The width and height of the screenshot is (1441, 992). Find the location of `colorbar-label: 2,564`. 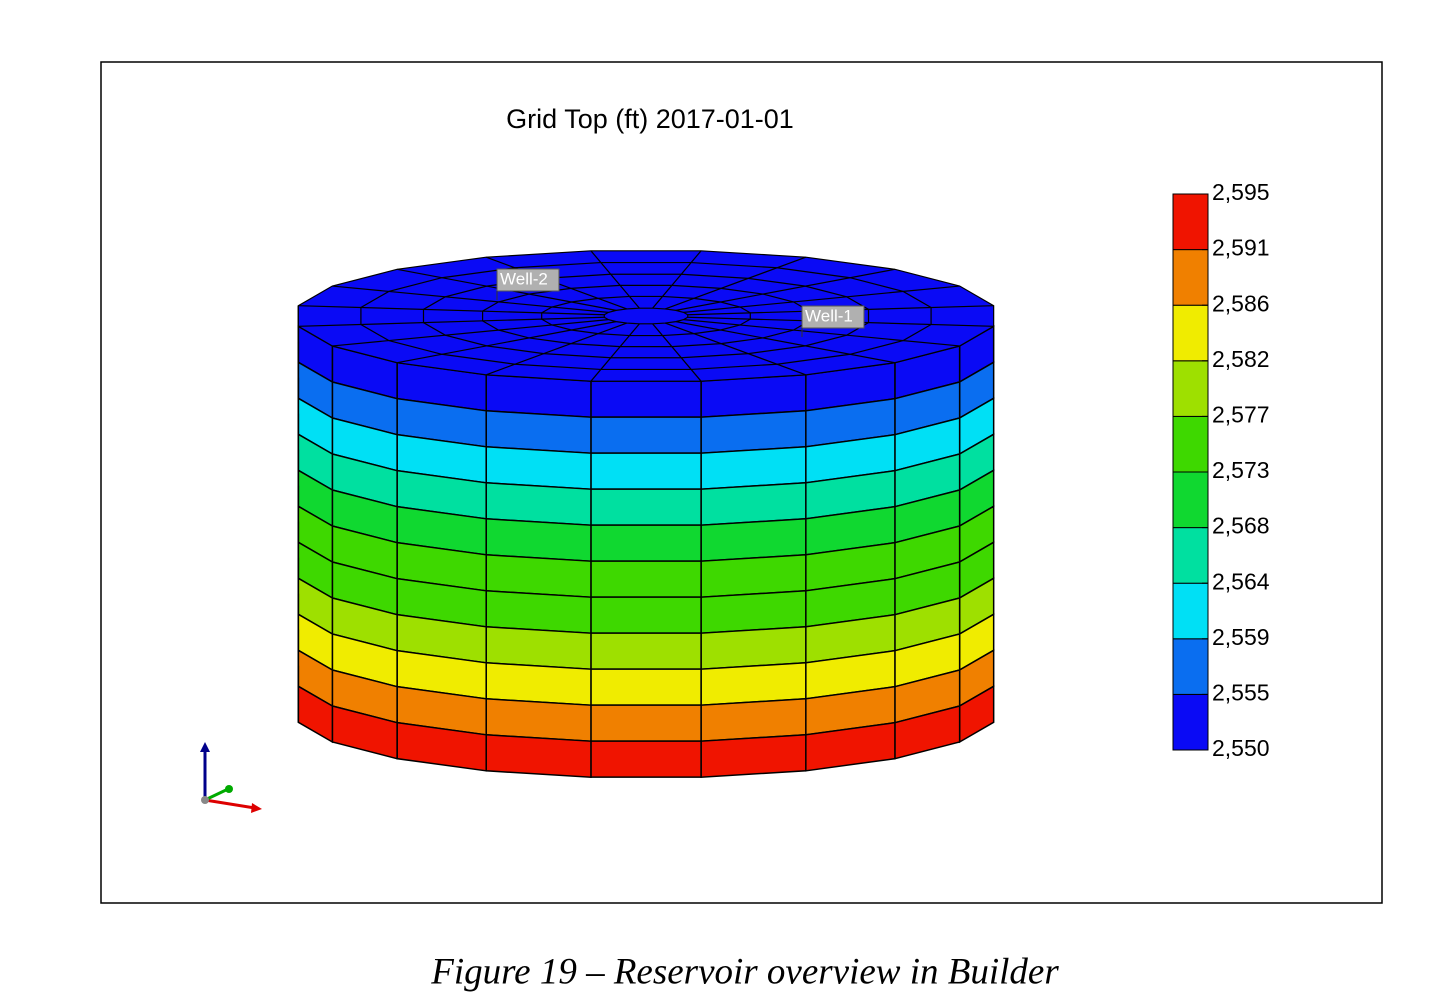

colorbar-label: 2,564 is located at coordinates (1241, 581).